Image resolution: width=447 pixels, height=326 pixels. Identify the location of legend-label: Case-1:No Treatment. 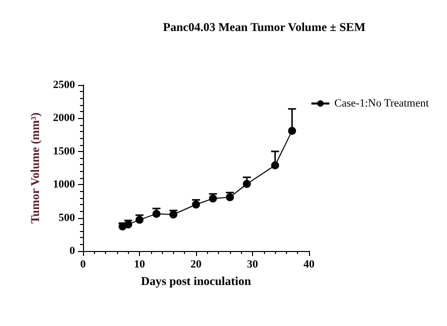
(381, 104).